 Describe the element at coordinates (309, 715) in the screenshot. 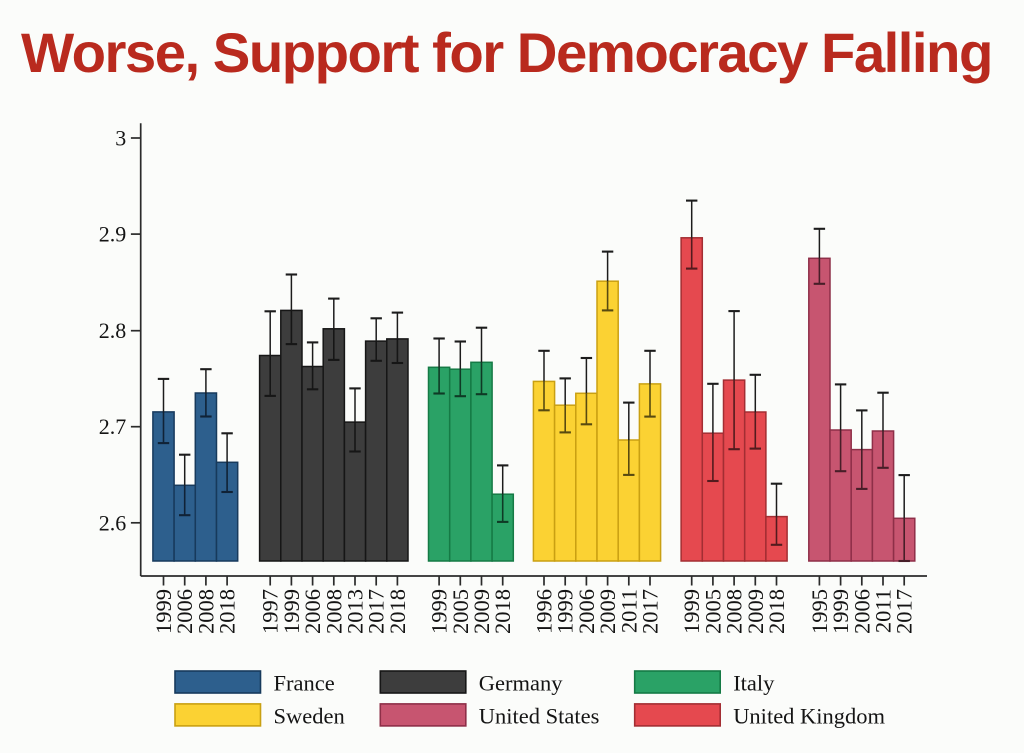

I see `svg-text: Sweden` at that location.